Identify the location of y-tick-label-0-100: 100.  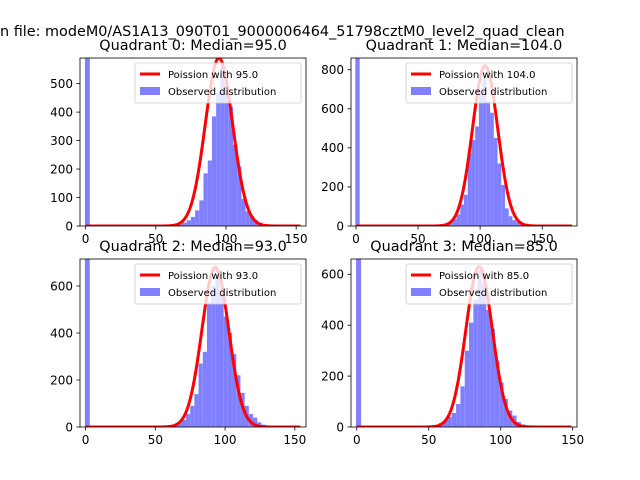
(61, 198).